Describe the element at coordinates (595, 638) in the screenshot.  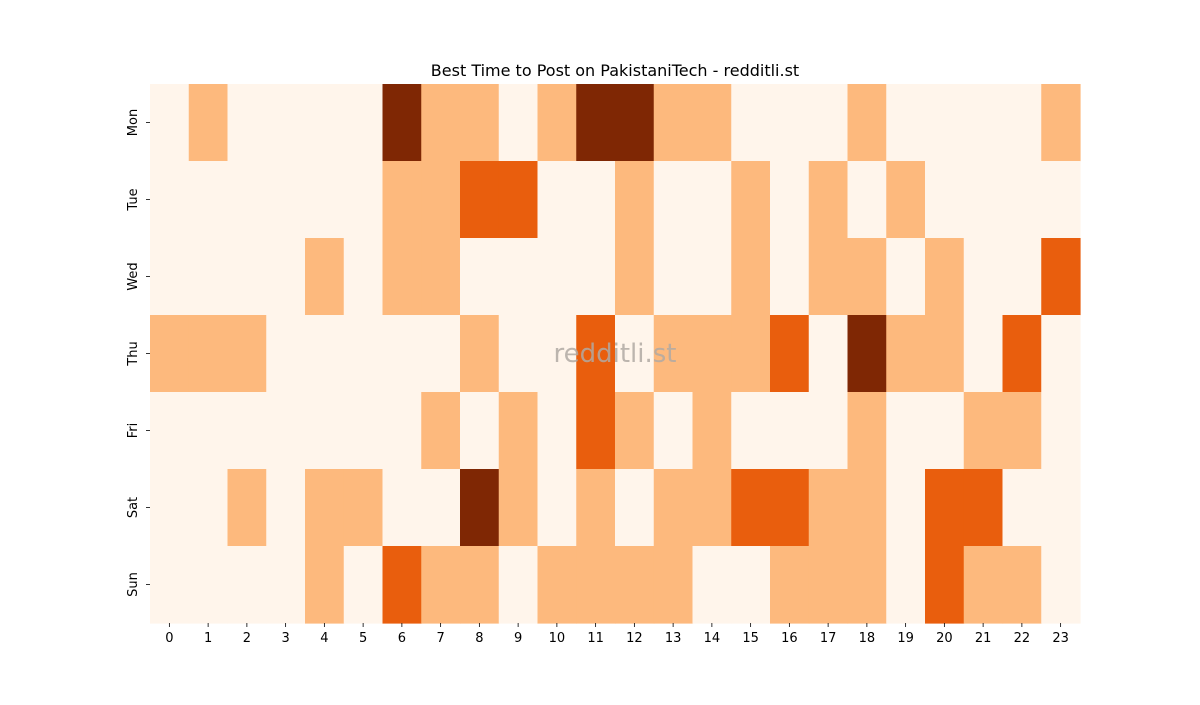
I see `x-tick-label: 11` at that location.